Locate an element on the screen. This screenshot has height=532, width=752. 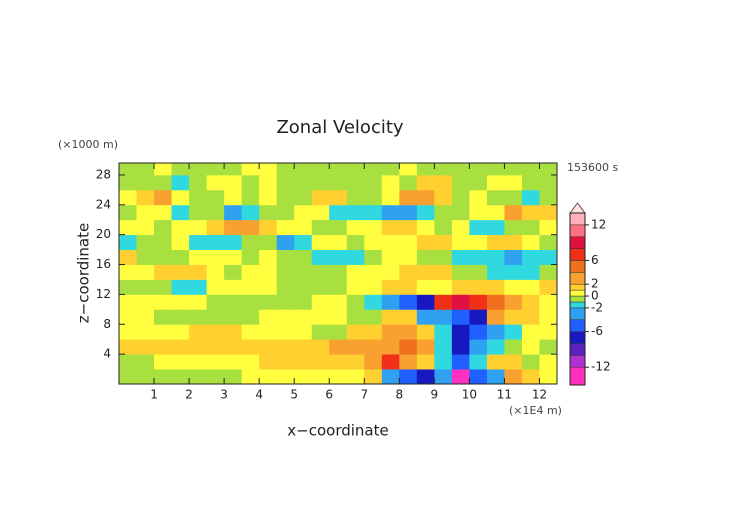
x-tick-label: 5 is located at coordinates (294, 395).